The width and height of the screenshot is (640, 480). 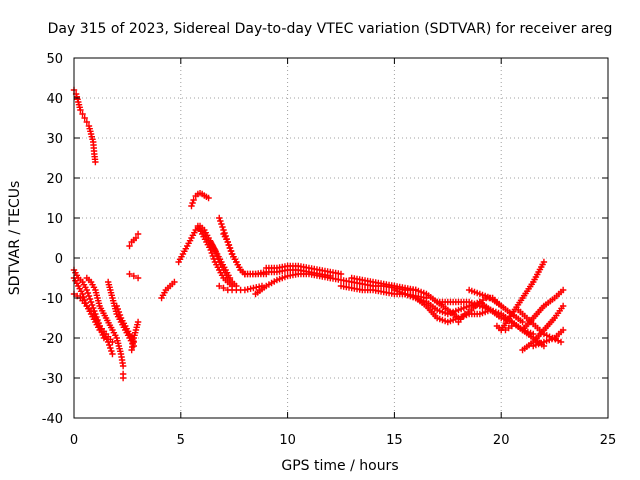 I want to click on y-tick-label: 0, so click(x=59, y=259).